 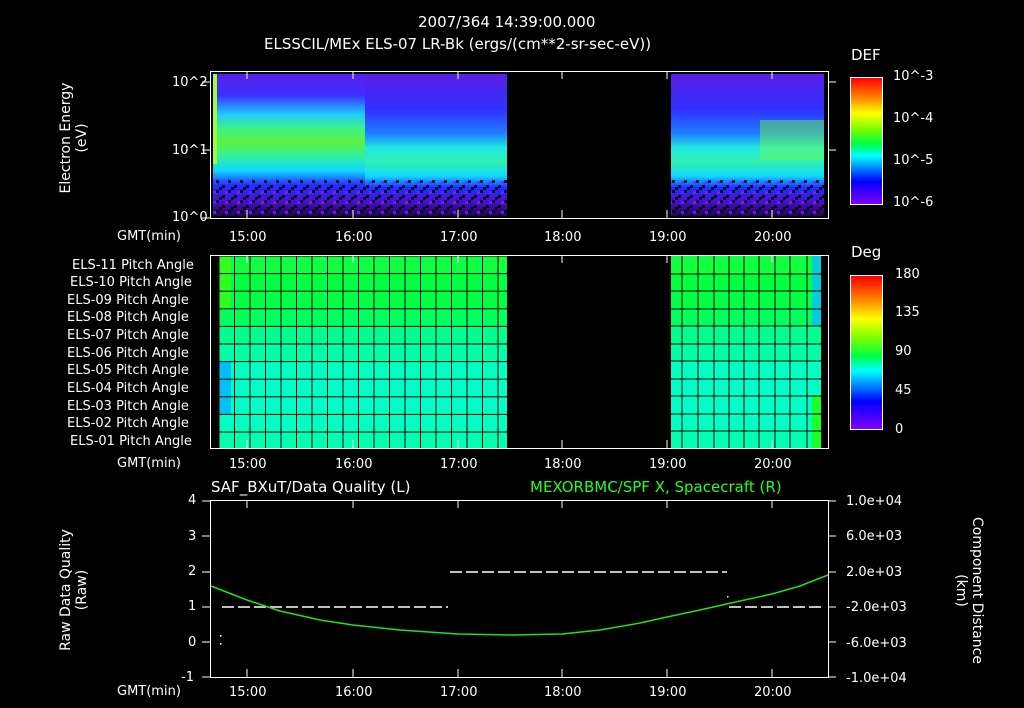 What do you see at coordinates (128, 388) in the screenshot?
I see `pitch-row-label: ELS-04 Pitch Angle` at bounding box center [128, 388].